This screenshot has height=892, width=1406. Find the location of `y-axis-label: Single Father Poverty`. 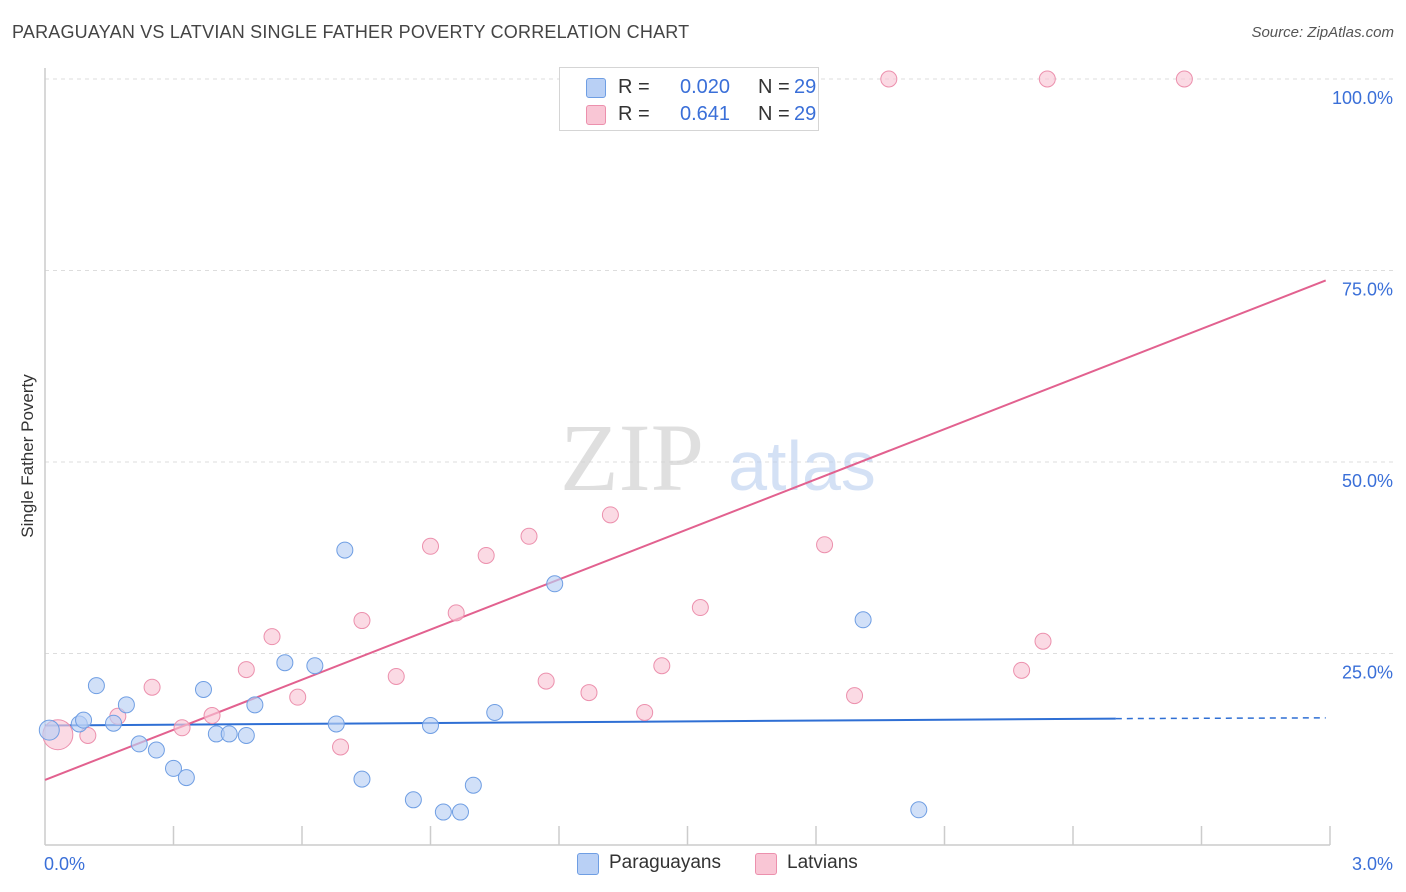

y-axis-label: Single Father Poverty is located at coordinates (27, 456).